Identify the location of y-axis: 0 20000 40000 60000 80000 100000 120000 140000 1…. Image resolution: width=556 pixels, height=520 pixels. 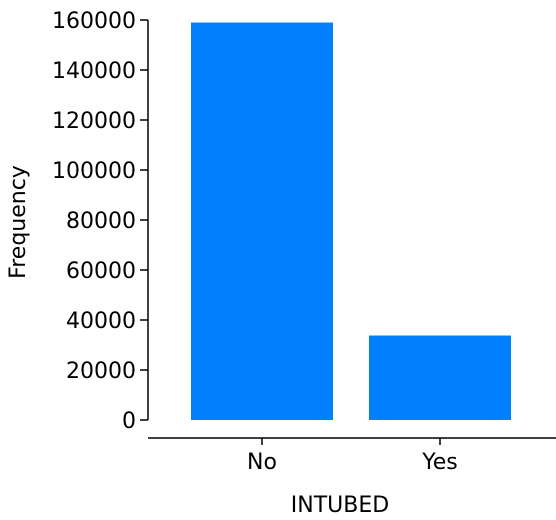
(100, 221).